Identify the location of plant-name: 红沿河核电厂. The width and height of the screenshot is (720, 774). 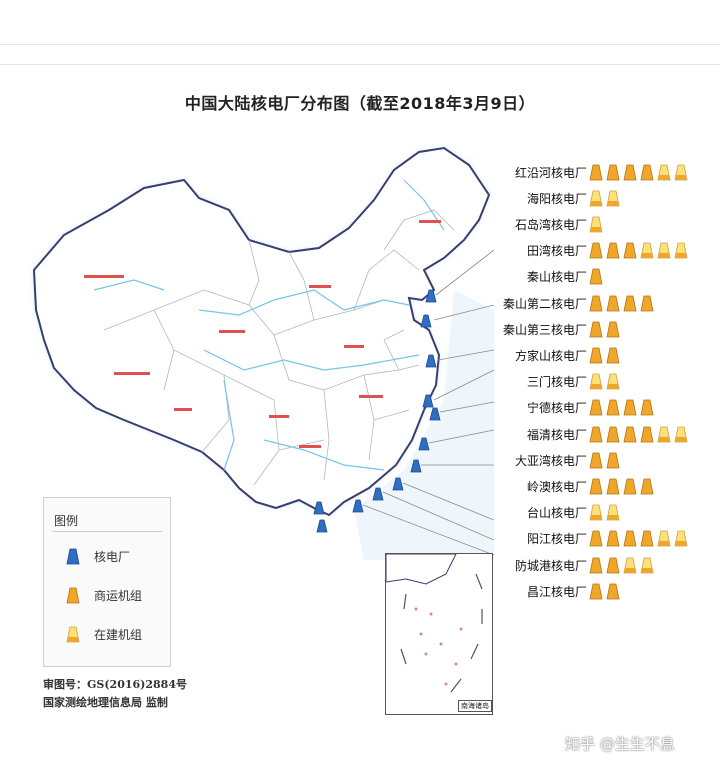
(550, 172).